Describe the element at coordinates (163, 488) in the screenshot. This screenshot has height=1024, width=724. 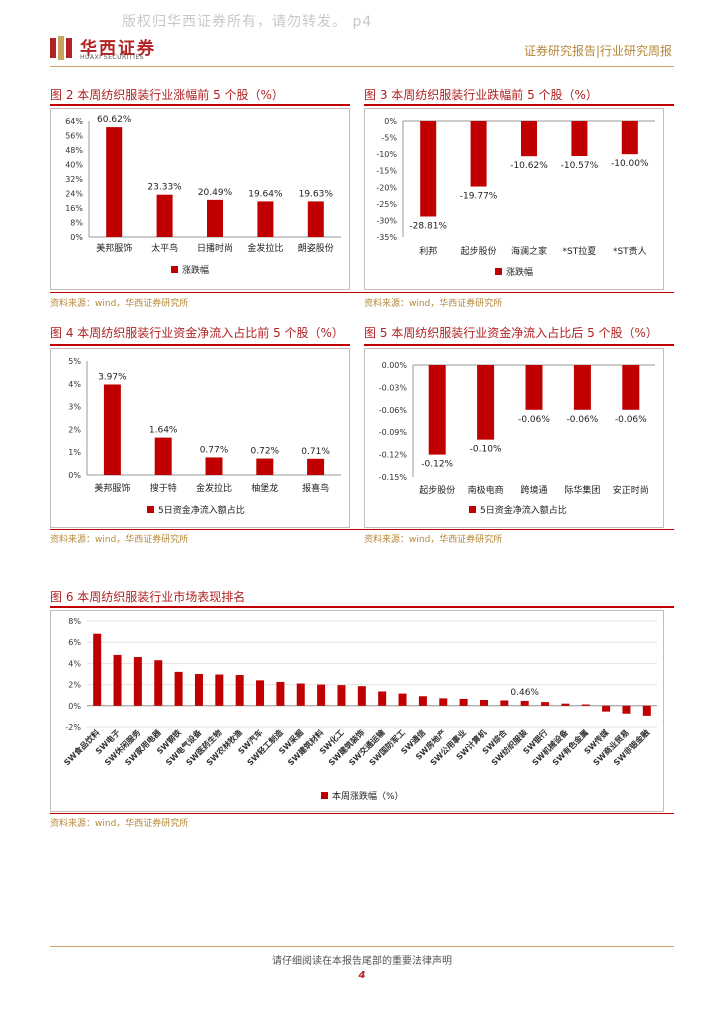
I see `category-label: 搜于特` at that location.